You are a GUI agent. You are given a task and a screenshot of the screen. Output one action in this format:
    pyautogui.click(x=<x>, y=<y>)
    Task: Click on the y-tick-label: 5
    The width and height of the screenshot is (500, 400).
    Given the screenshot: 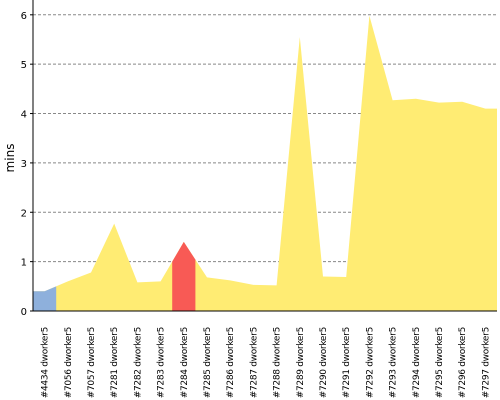 What is the action you would take?
    pyautogui.click(x=24, y=65)
    